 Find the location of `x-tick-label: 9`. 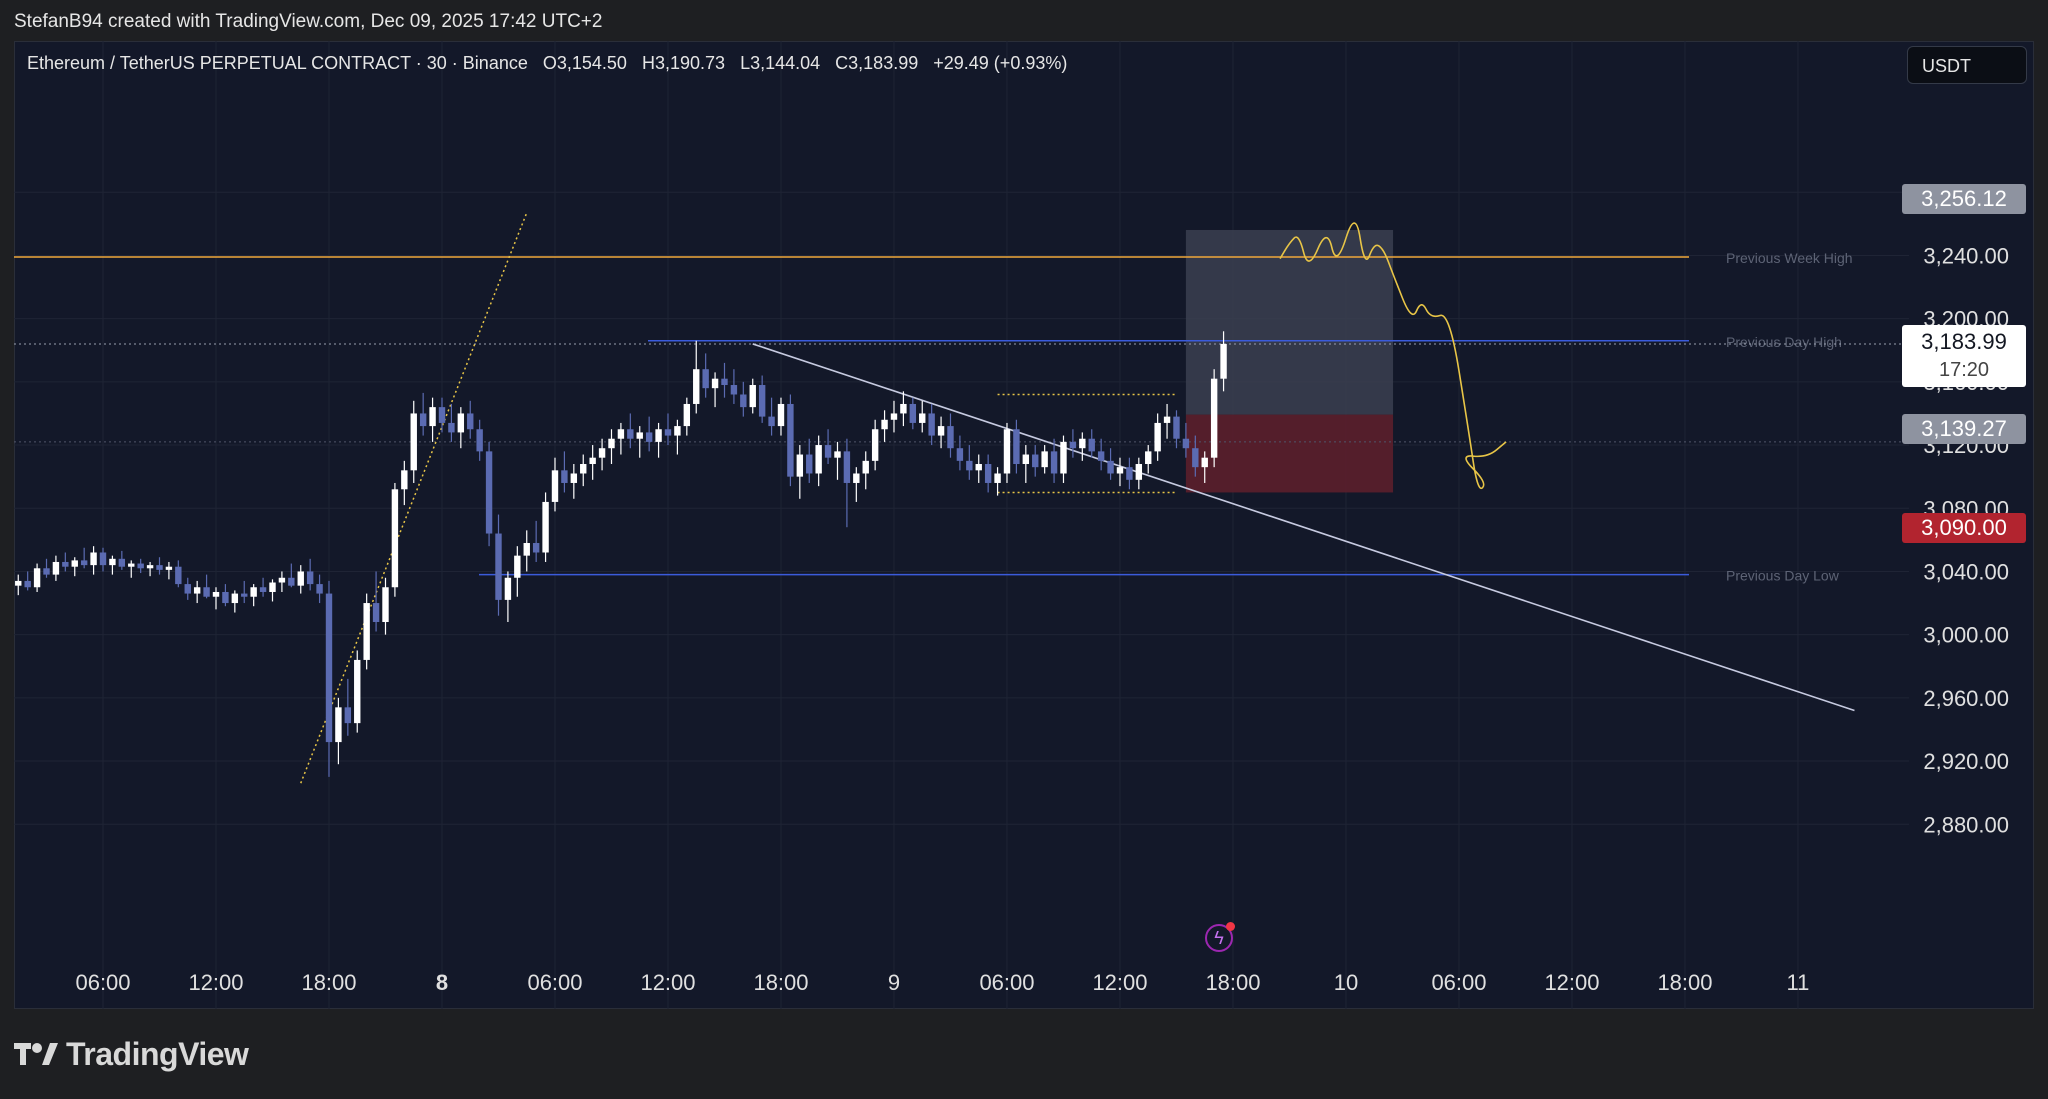

x-tick-label: 9 is located at coordinates (894, 982).